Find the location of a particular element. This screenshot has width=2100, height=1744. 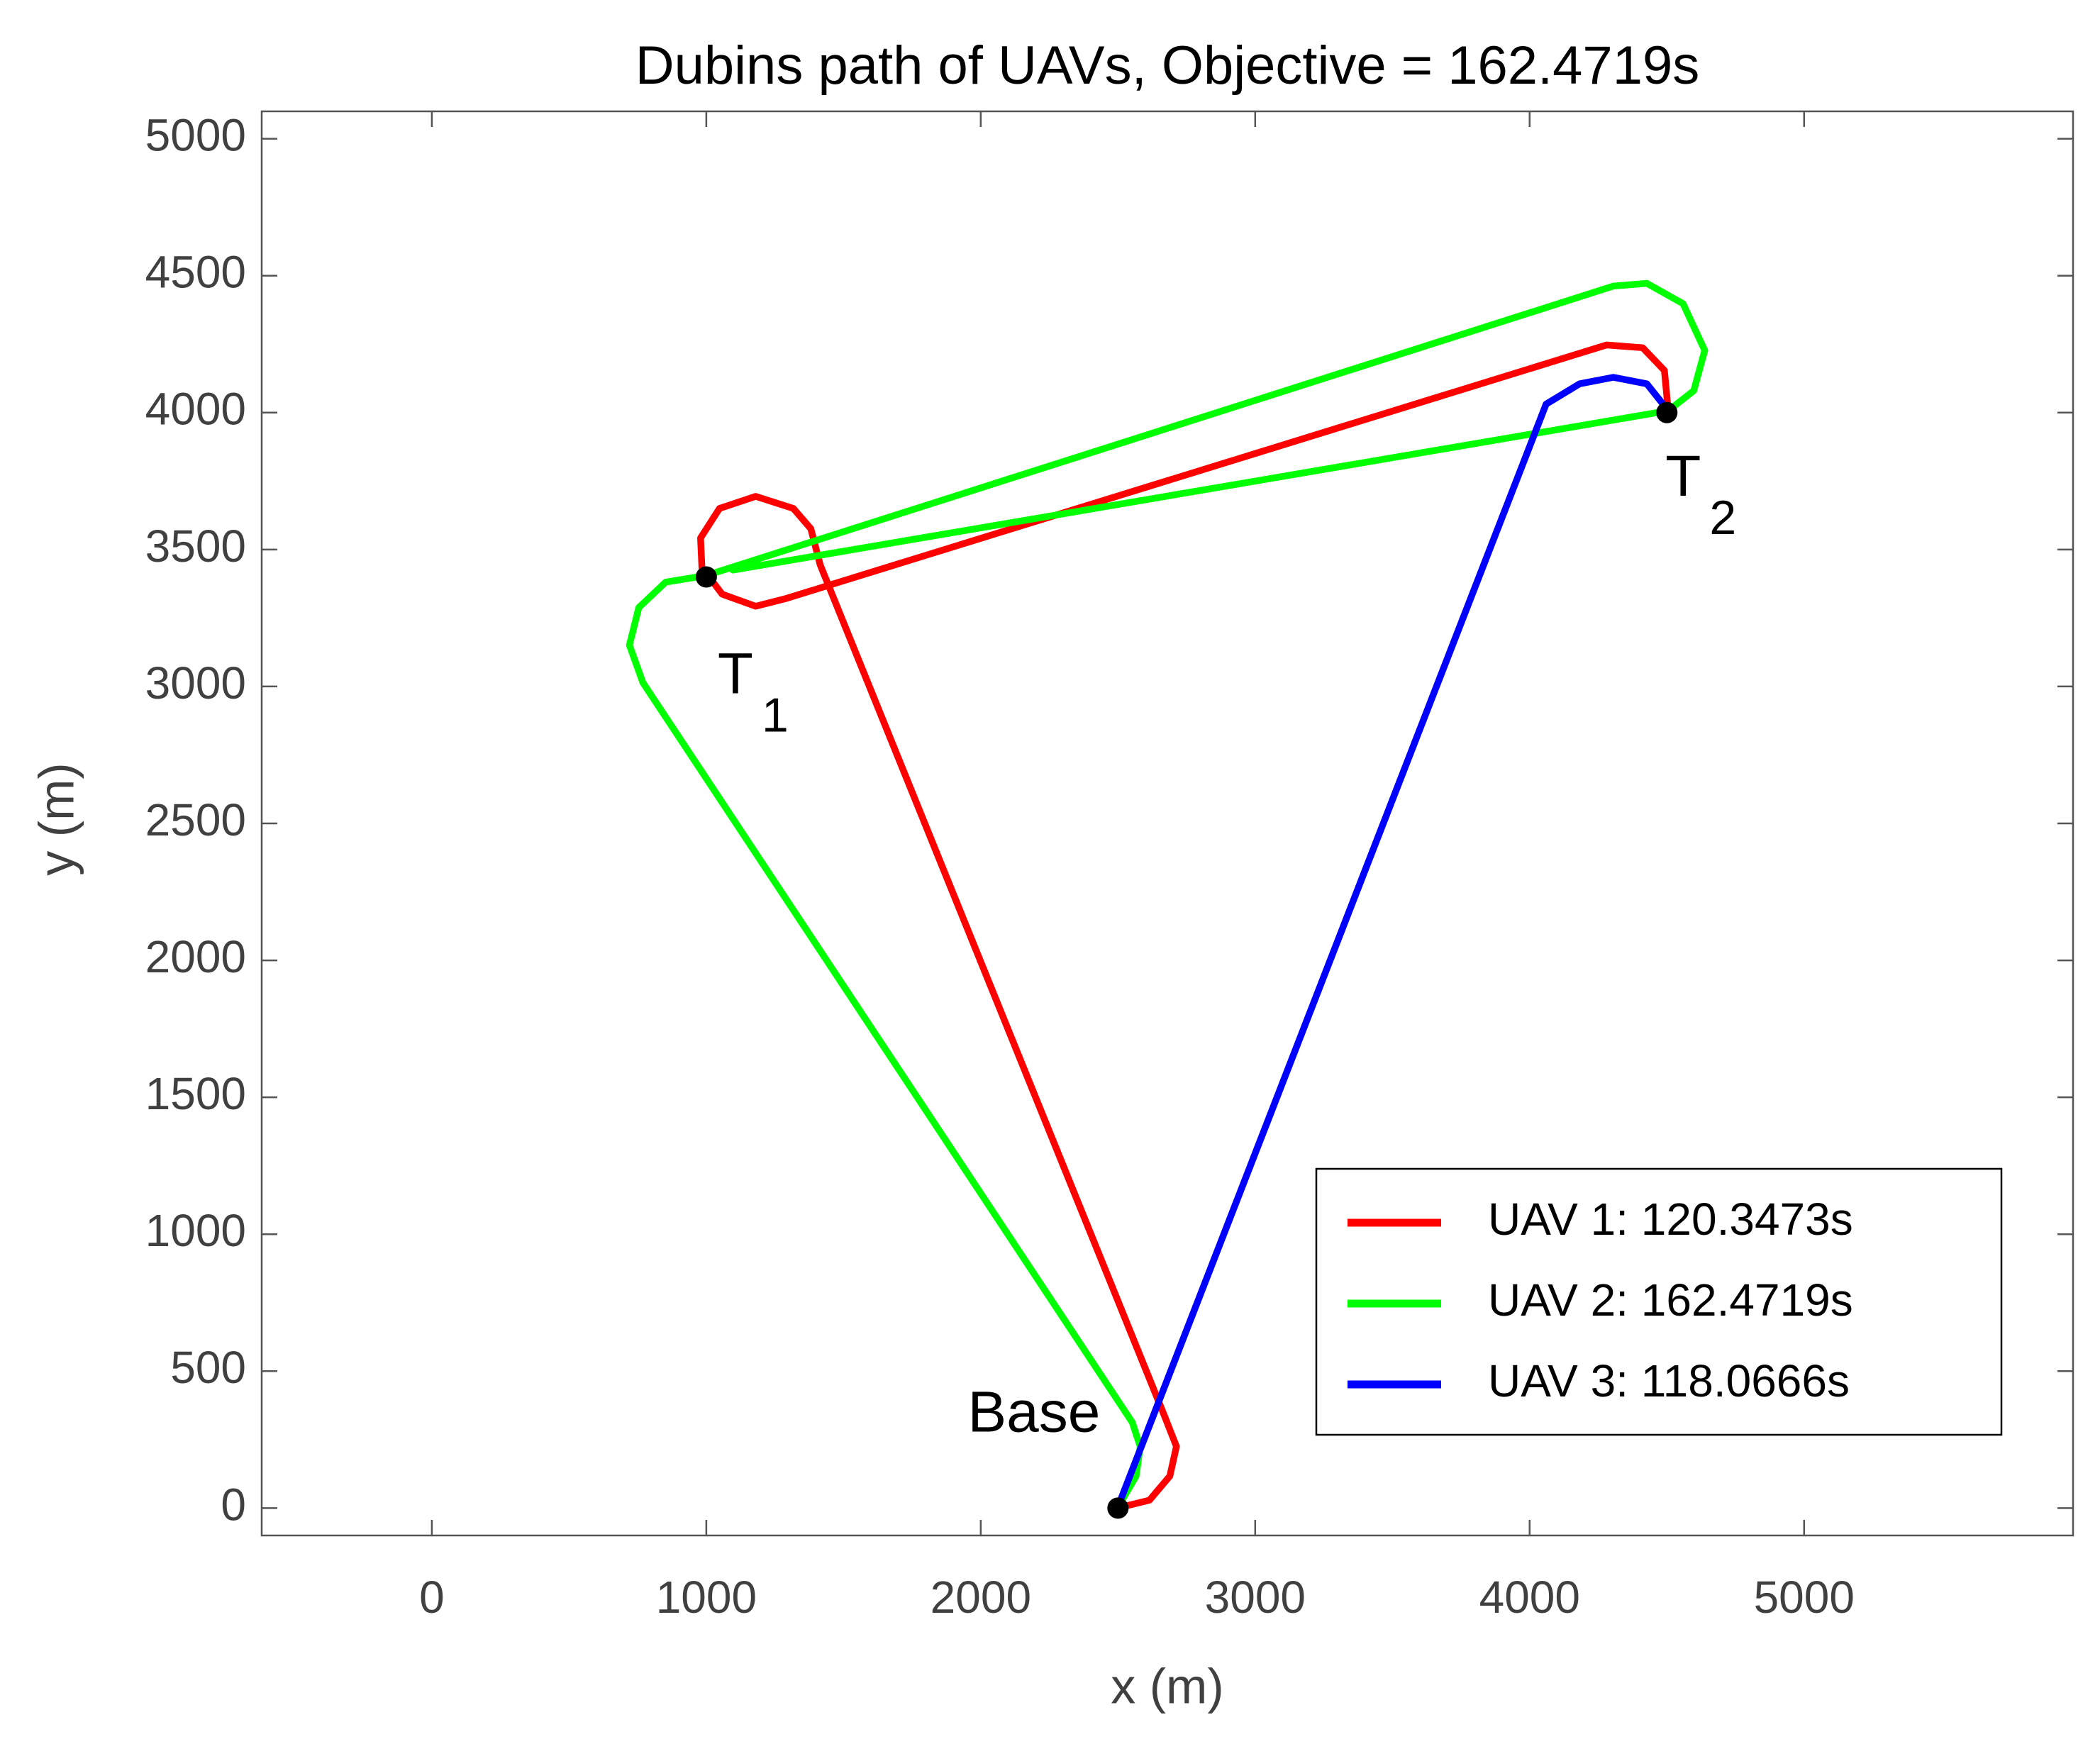

y-axis-label: y (m) is located at coordinates (56, 818).